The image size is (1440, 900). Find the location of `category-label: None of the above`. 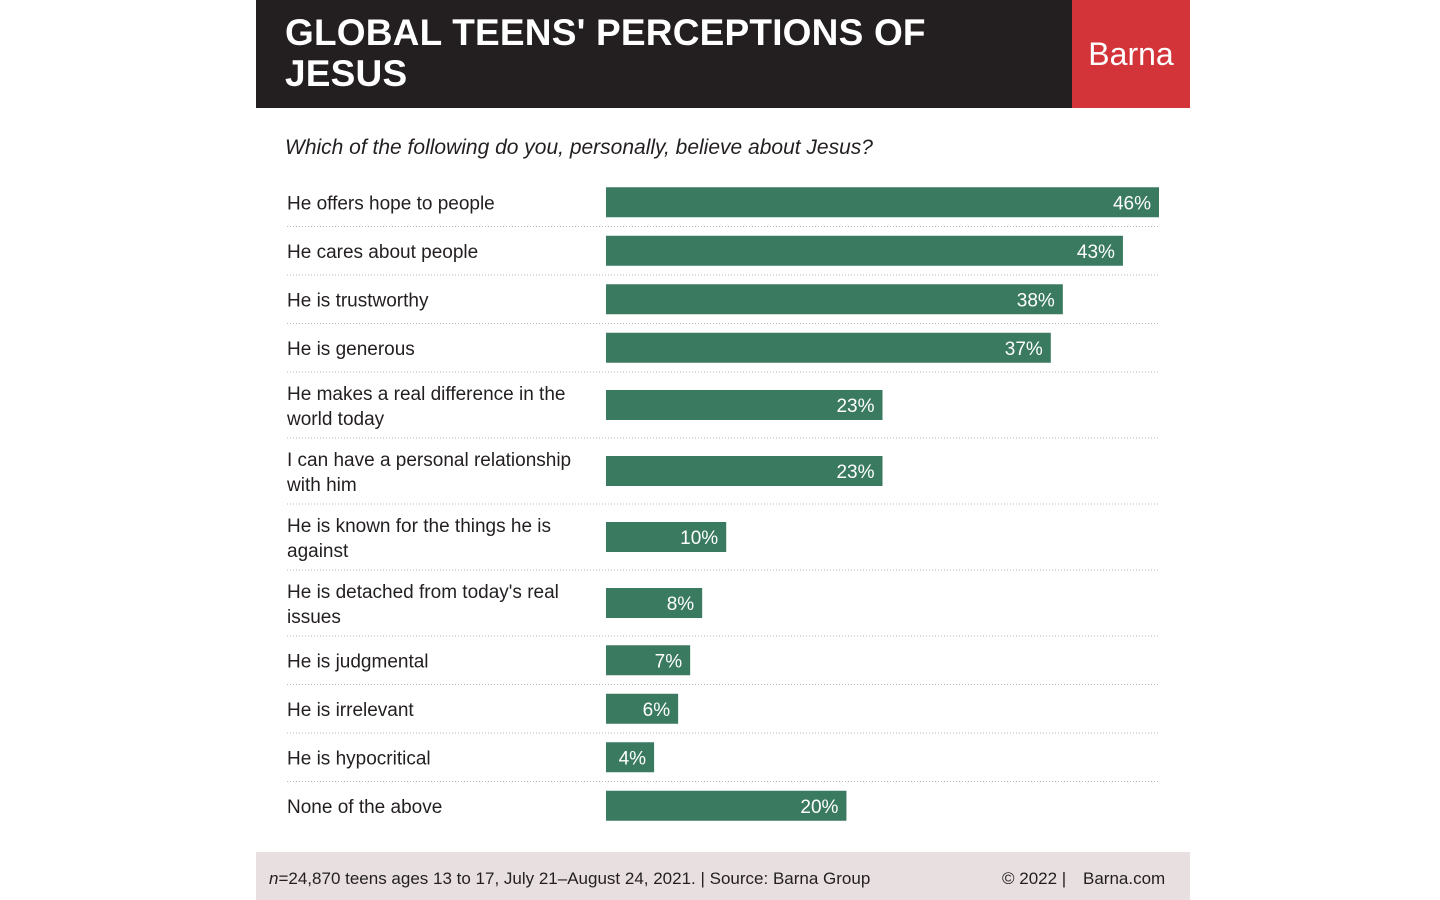

category-label: None of the above is located at coordinates (364, 807).